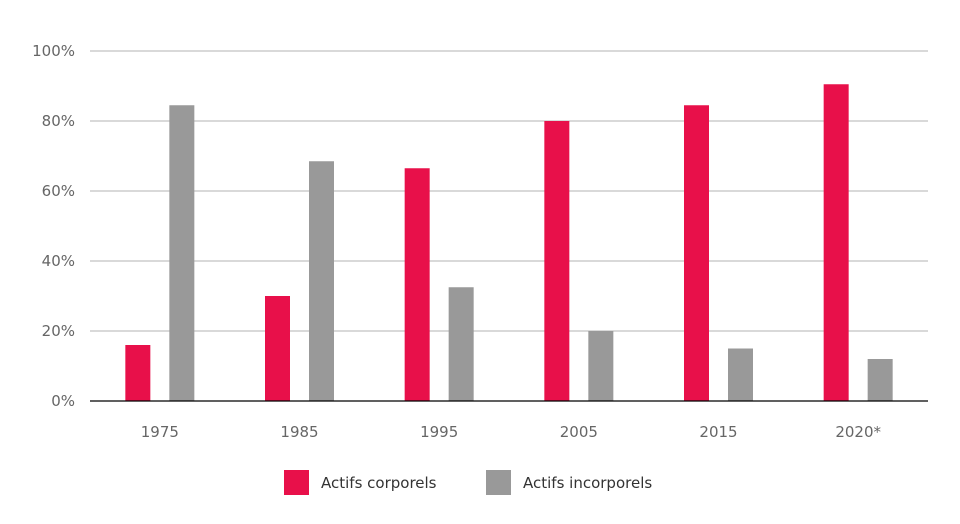 The image size is (960, 524). What do you see at coordinates (58, 121) in the screenshot?
I see `y-tick-label: 80%` at bounding box center [58, 121].